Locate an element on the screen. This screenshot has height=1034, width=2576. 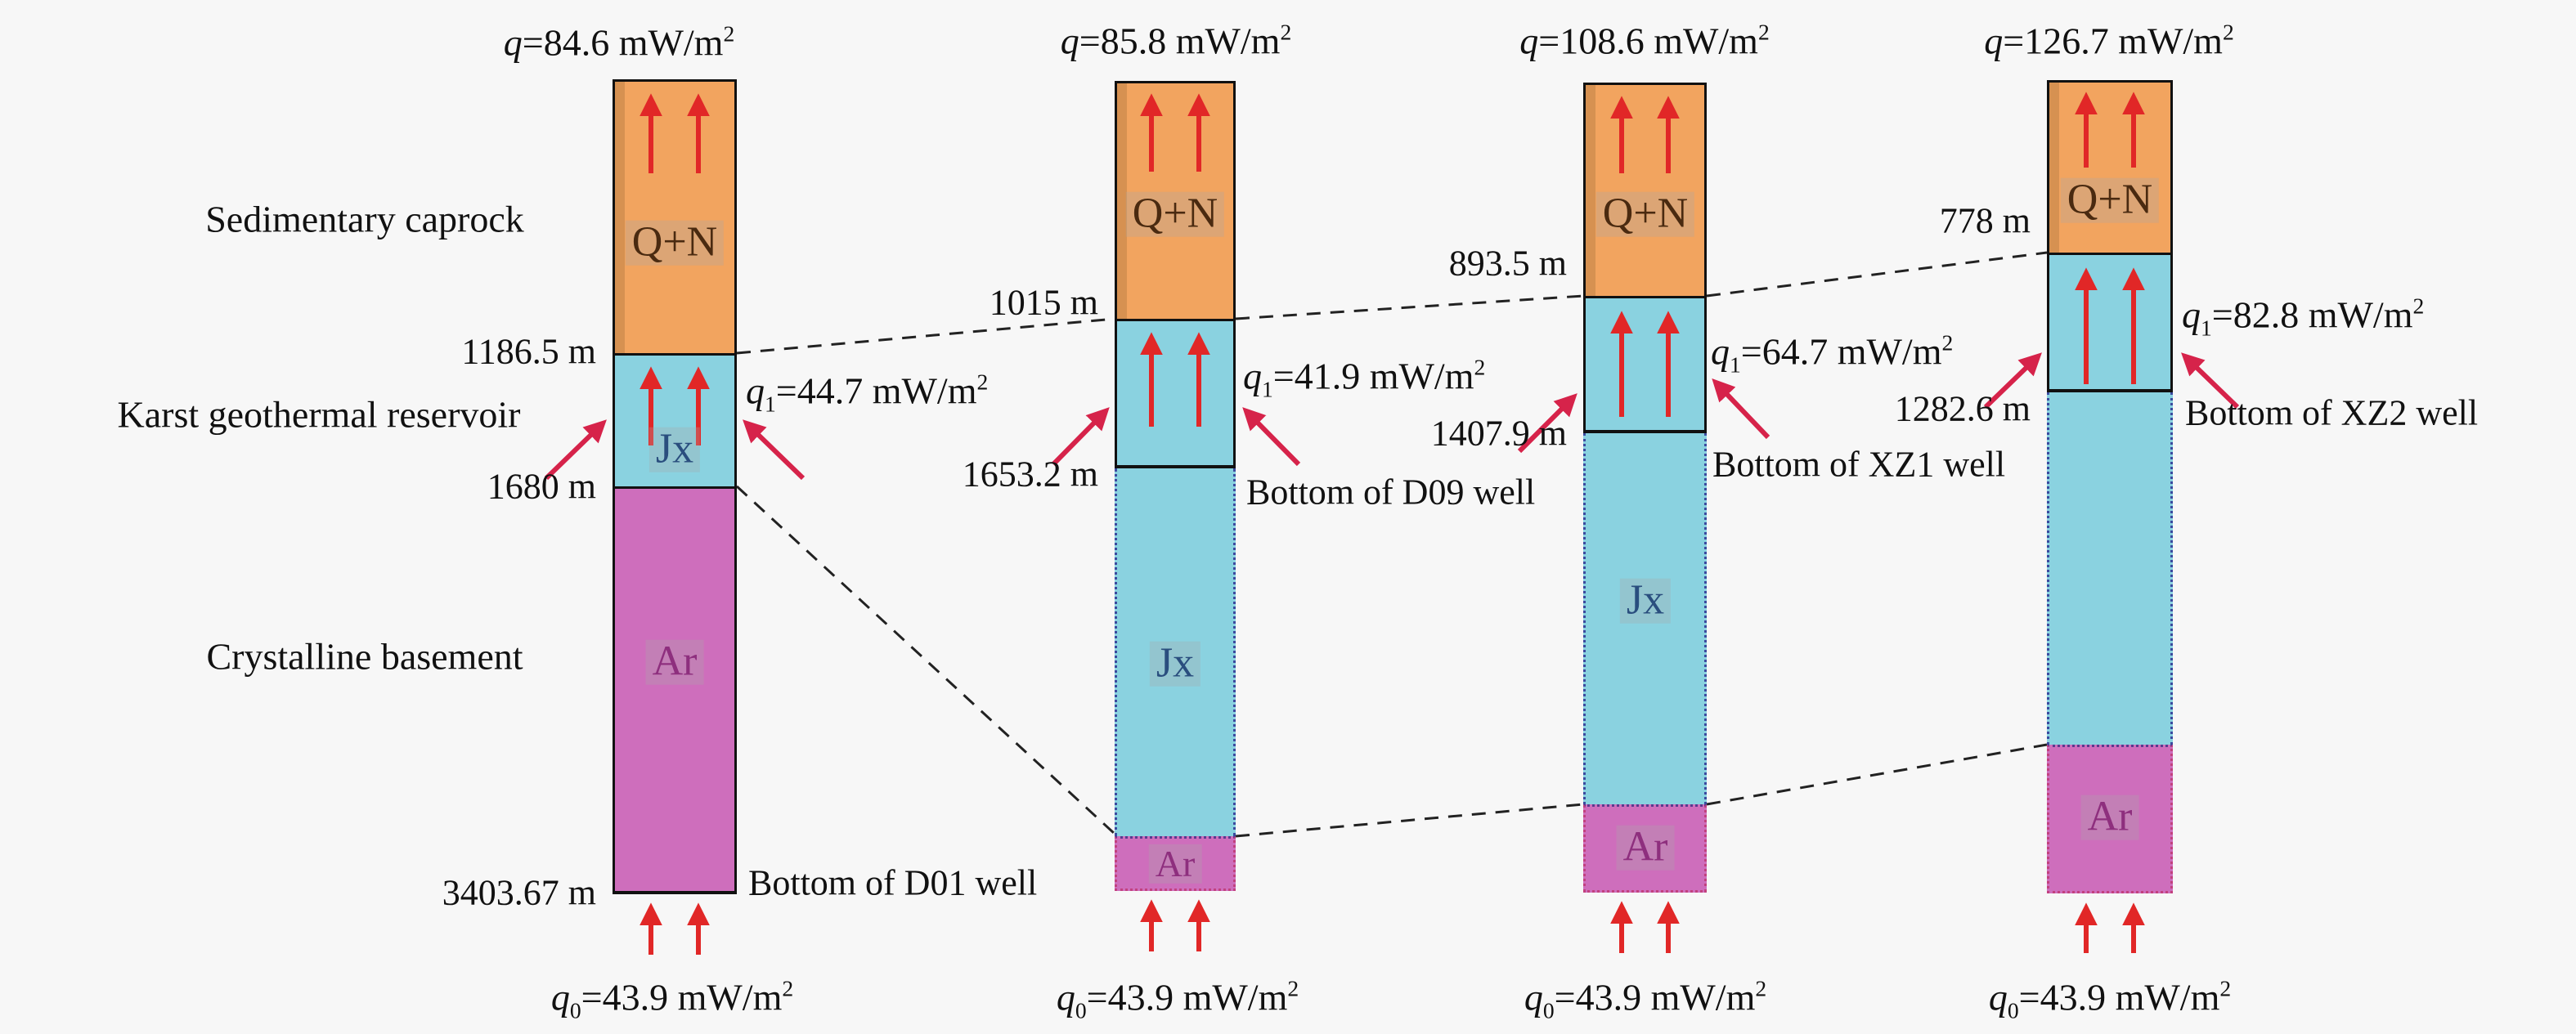
basal-heat-flow-label-d09: q0=43.9 mW/m2 is located at coordinates (1177, 999).